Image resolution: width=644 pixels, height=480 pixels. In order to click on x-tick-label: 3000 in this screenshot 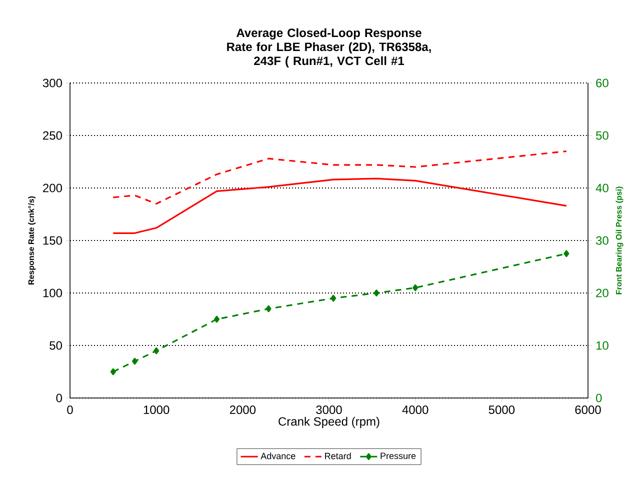, I will do `click(329, 410)`.